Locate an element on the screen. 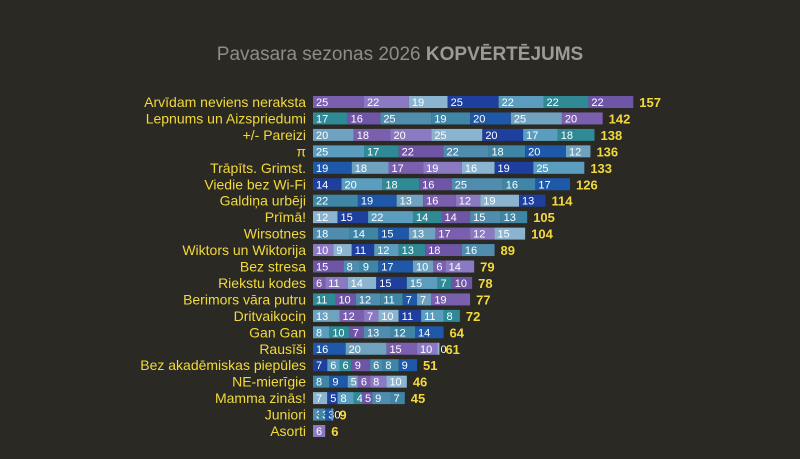 The width and height of the screenshot is (800, 459). total-label: 89 is located at coordinates (508, 250).